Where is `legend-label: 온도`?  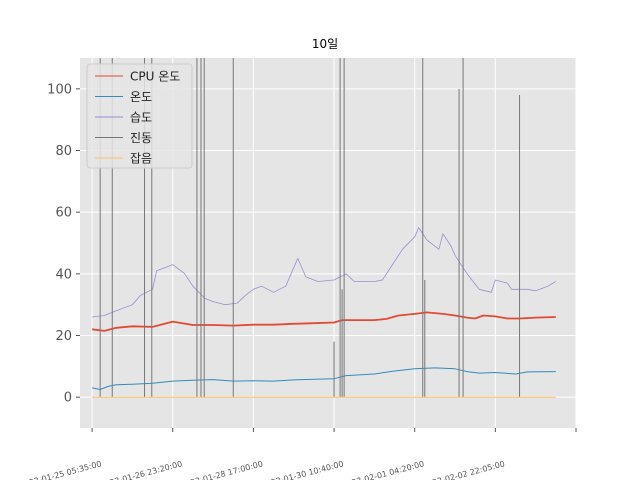
legend-label: 온도 is located at coordinates (141, 97).